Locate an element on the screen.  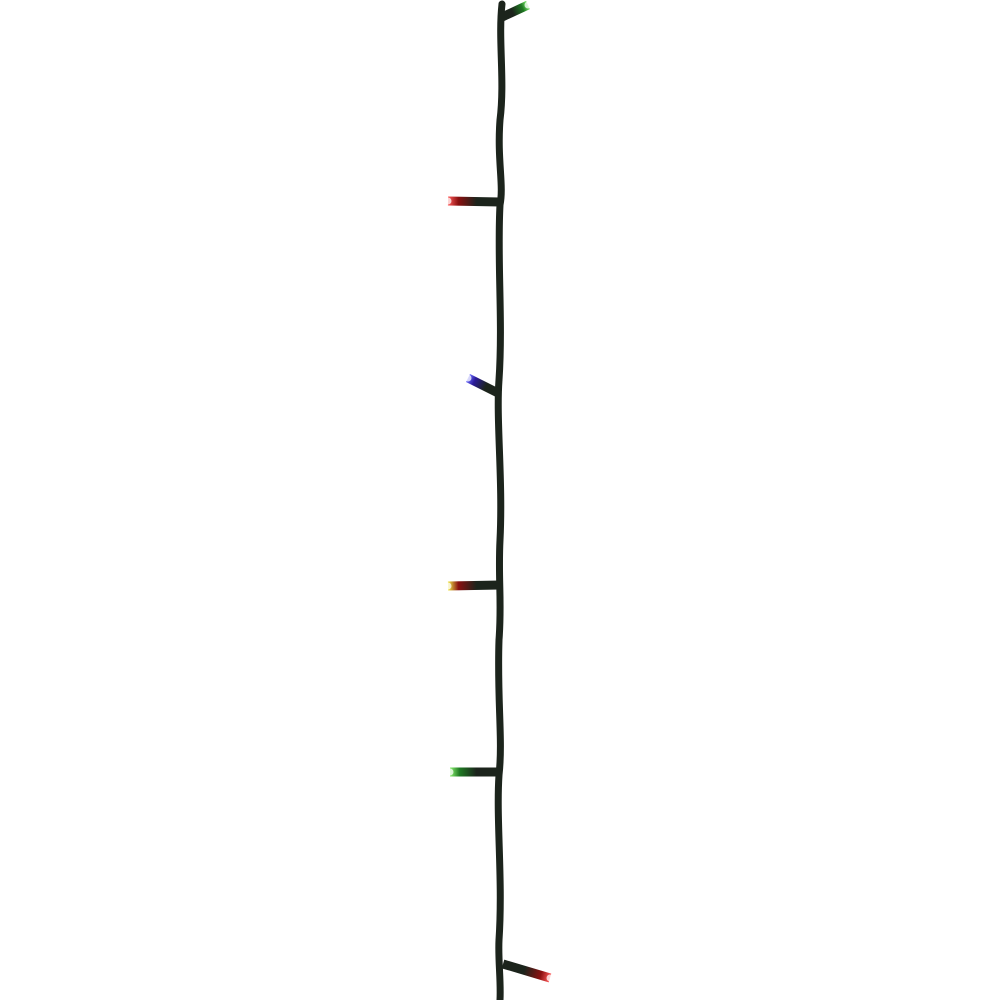
light-string-wire is located at coordinates (500, 500).